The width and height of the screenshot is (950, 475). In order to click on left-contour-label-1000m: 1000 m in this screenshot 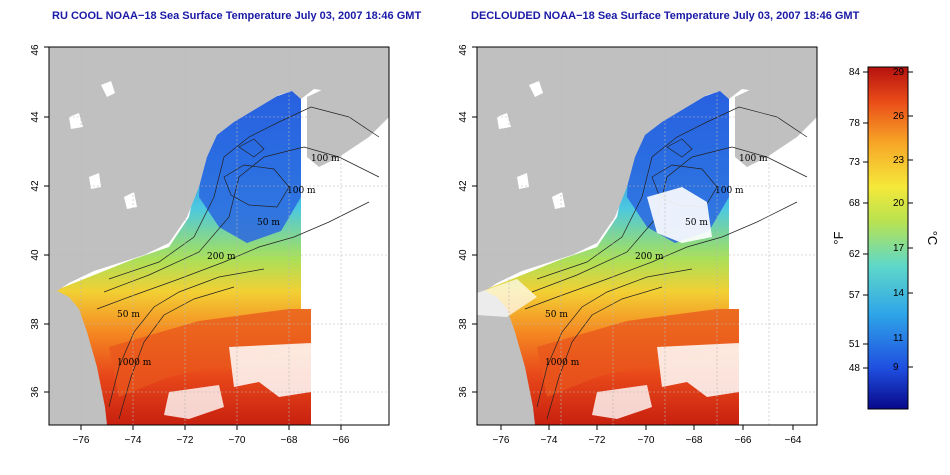, I will do `click(134, 363)`.